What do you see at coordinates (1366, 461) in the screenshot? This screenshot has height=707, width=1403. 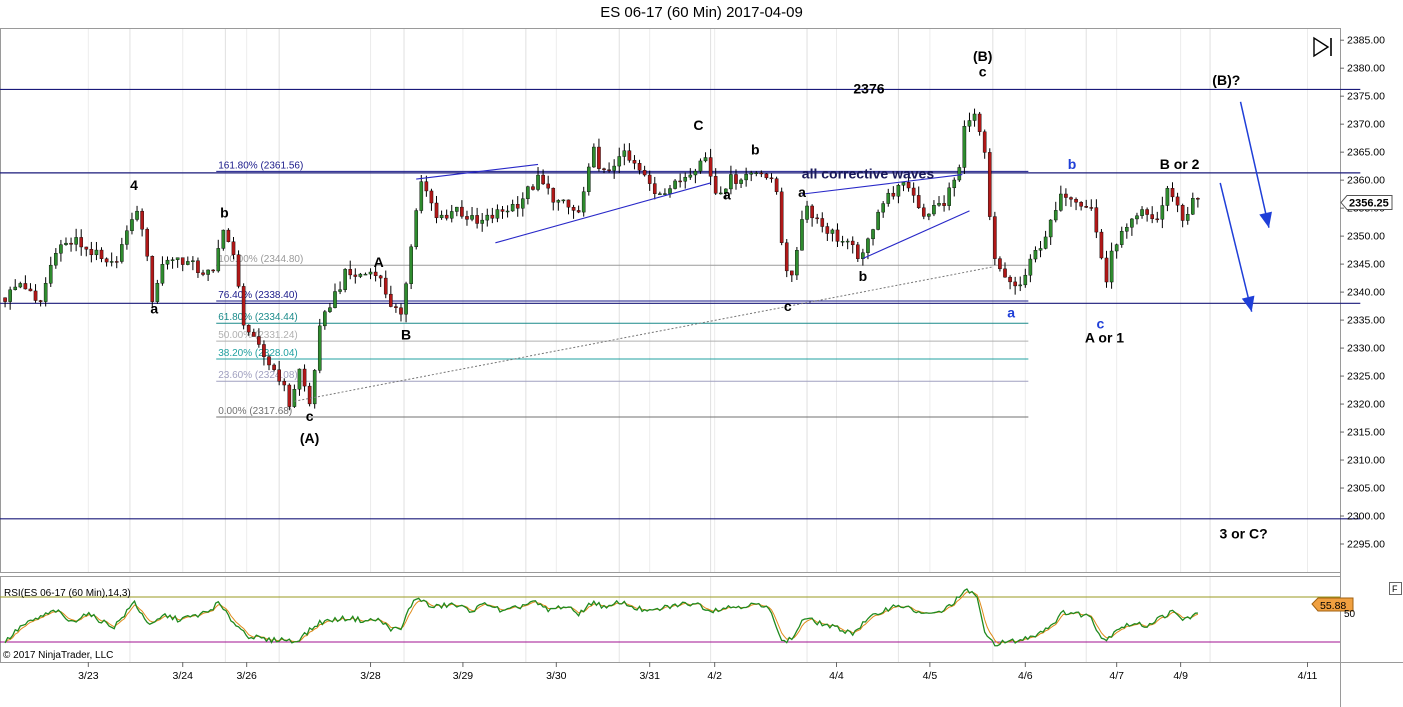 I see `y-tick-label: 2310.00` at bounding box center [1366, 461].